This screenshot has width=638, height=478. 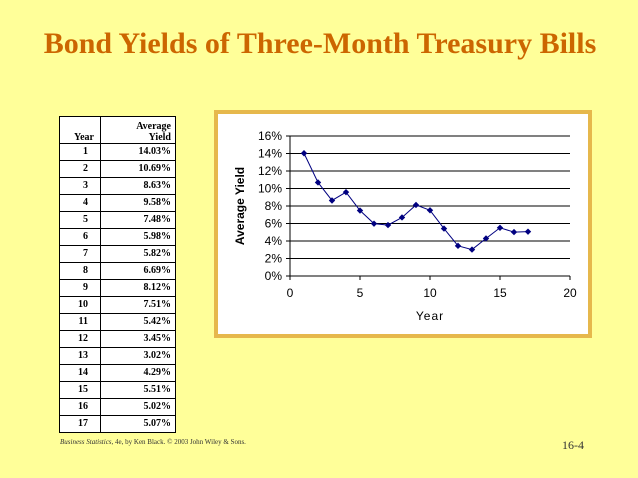 What do you see at coordinates (430, 316) in the screenshot?
I see `x-axis-title: Year` at bounding box center [430, 316].